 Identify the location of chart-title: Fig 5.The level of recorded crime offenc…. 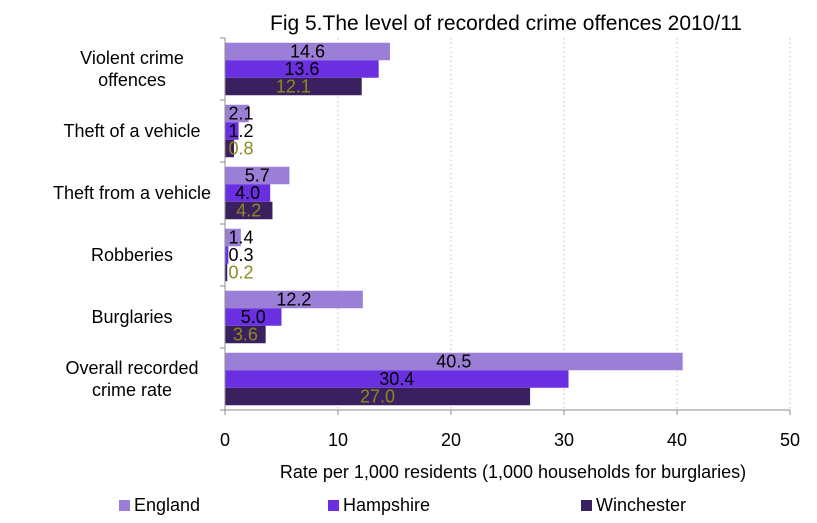
(506, 23).